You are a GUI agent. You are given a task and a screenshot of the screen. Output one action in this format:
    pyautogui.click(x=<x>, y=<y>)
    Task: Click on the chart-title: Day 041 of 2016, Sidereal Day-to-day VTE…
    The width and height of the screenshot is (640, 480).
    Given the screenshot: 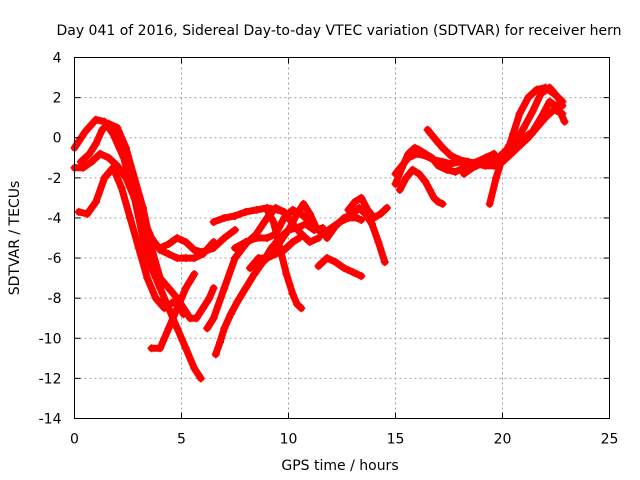 What is the action you would take?
    pyautogui.click(x=338, y=31)
    